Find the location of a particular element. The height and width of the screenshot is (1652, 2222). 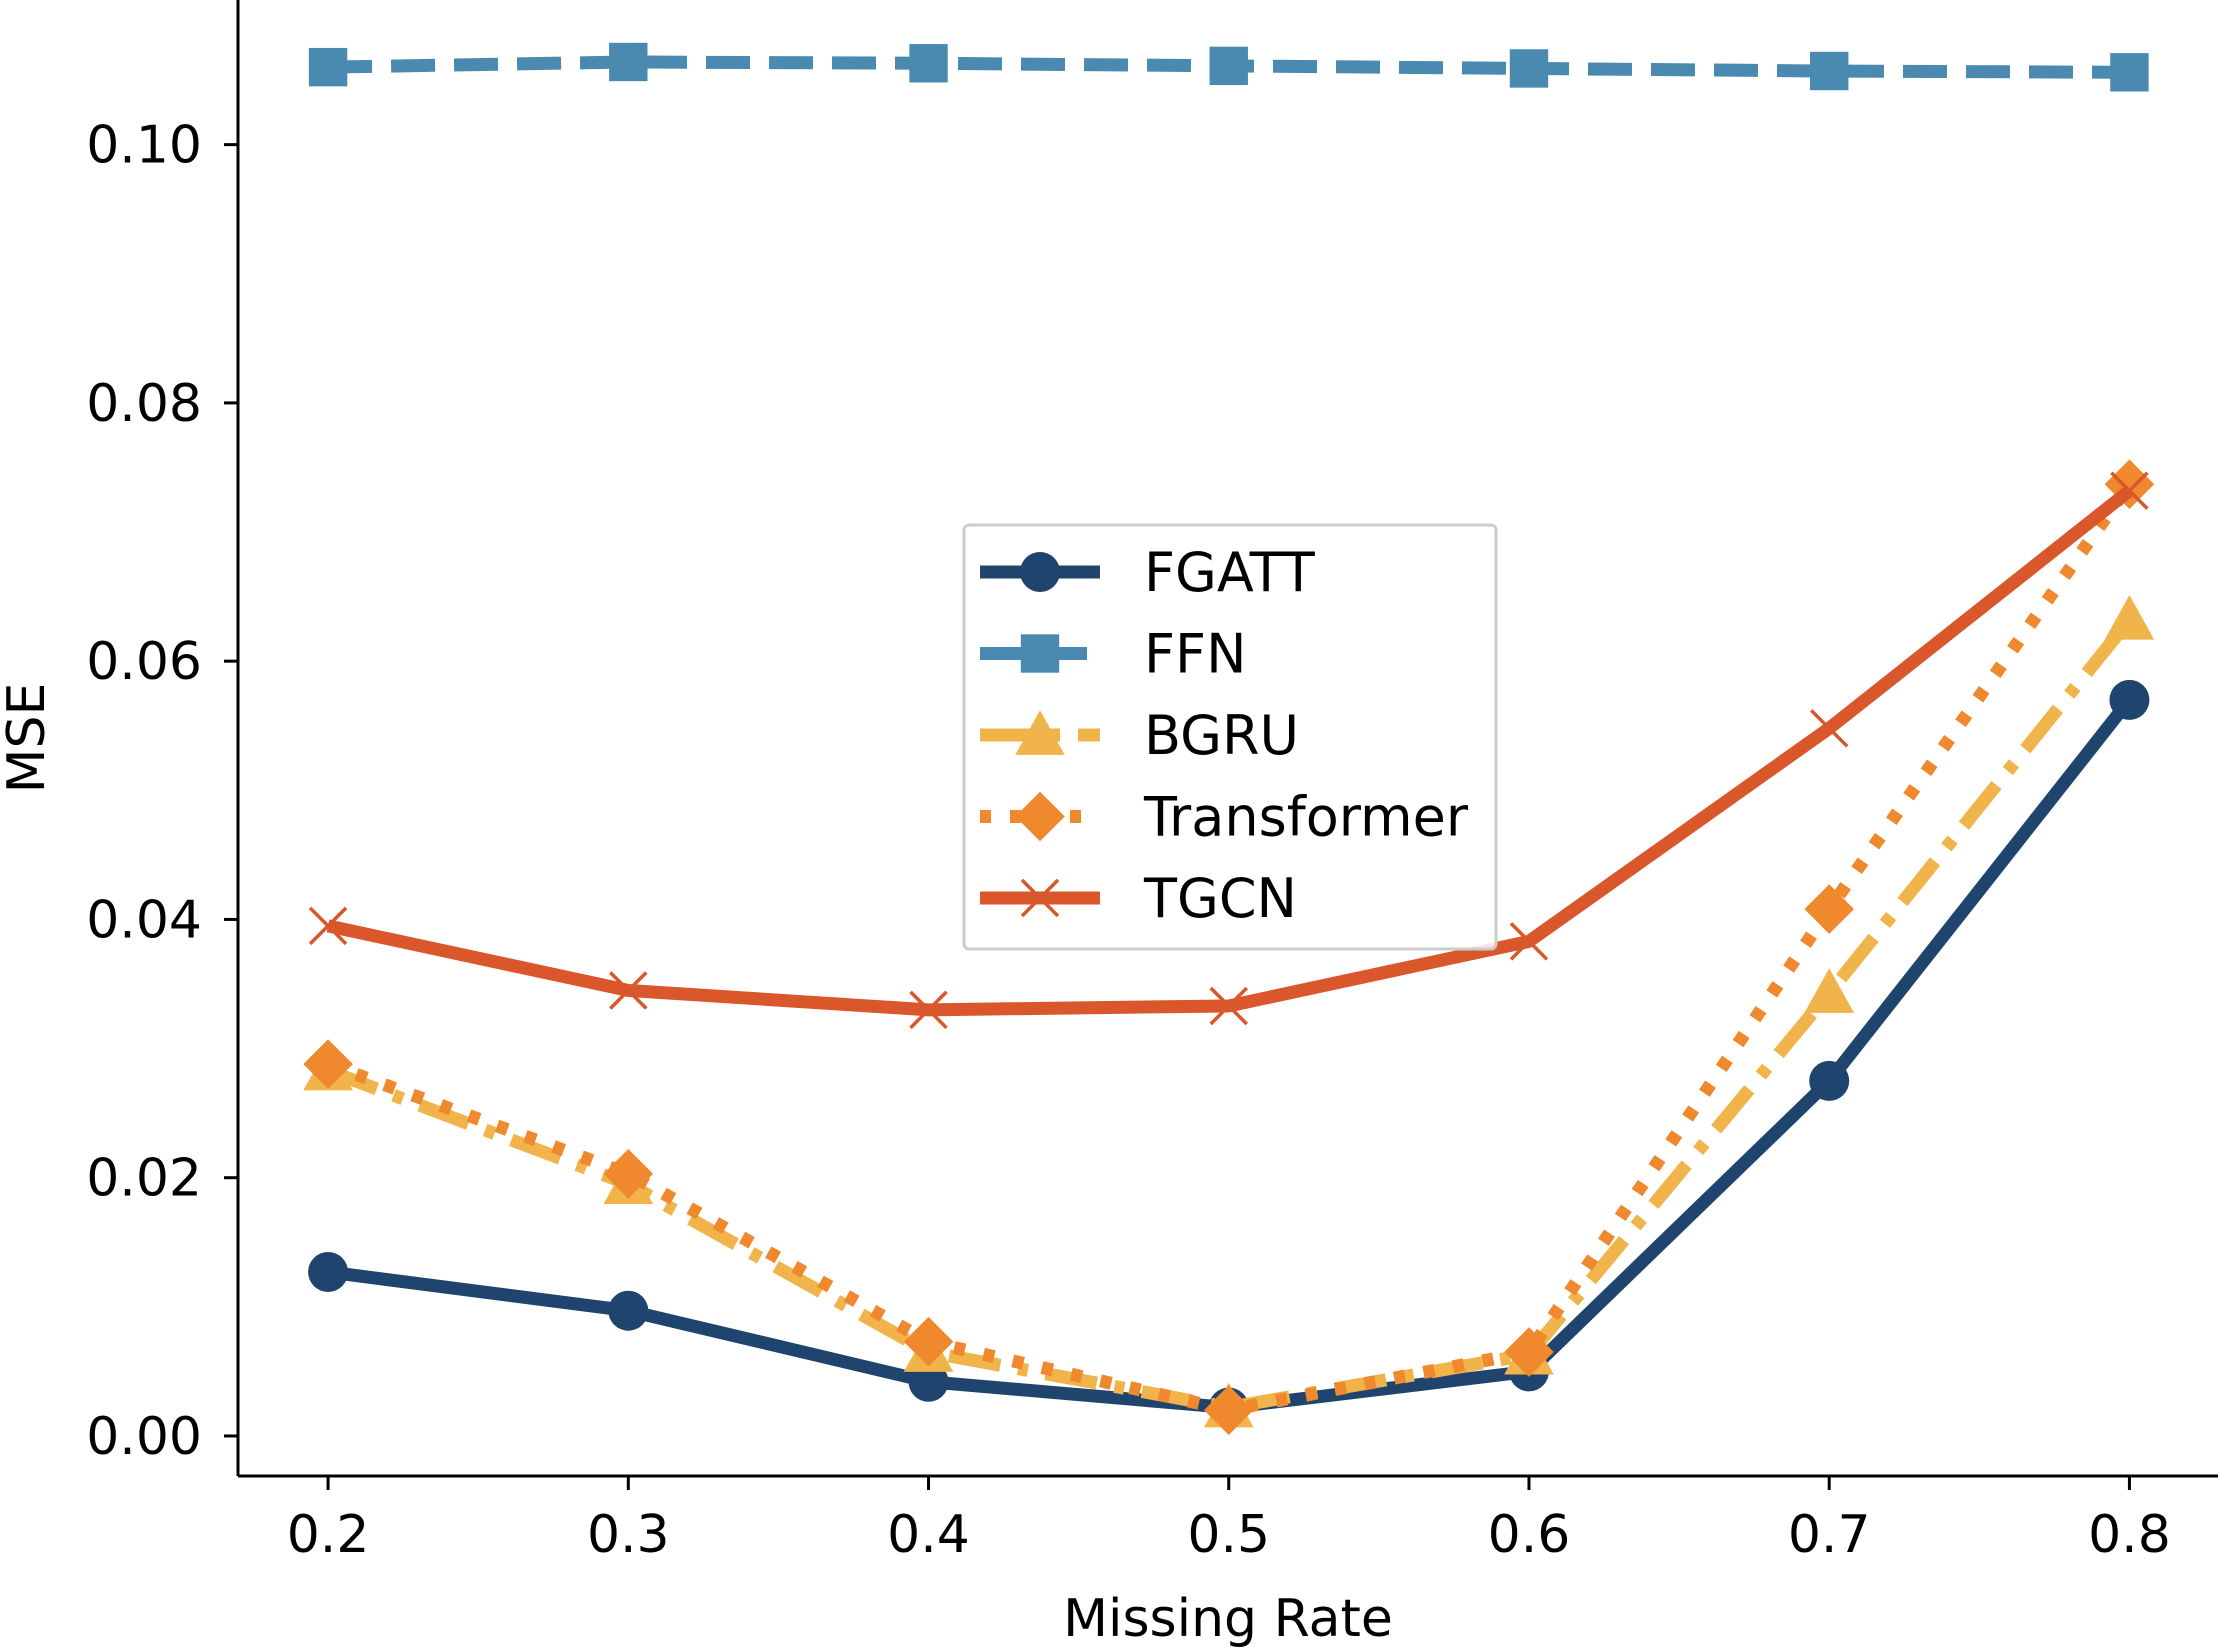

y-tick-label: 0.00 is located at coordinates (144, 1437).